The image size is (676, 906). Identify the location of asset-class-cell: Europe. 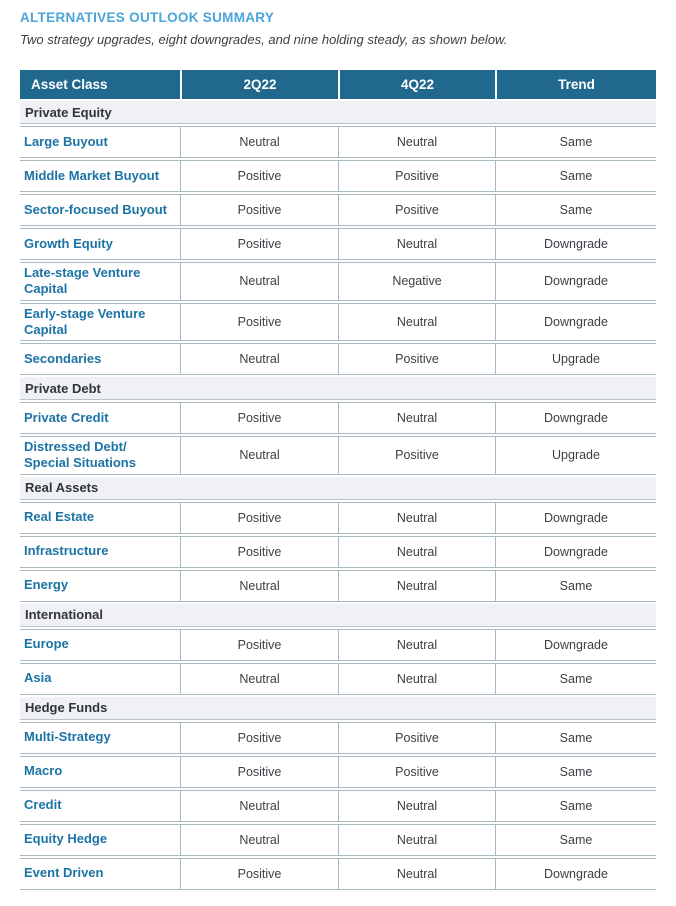
(100, 644).